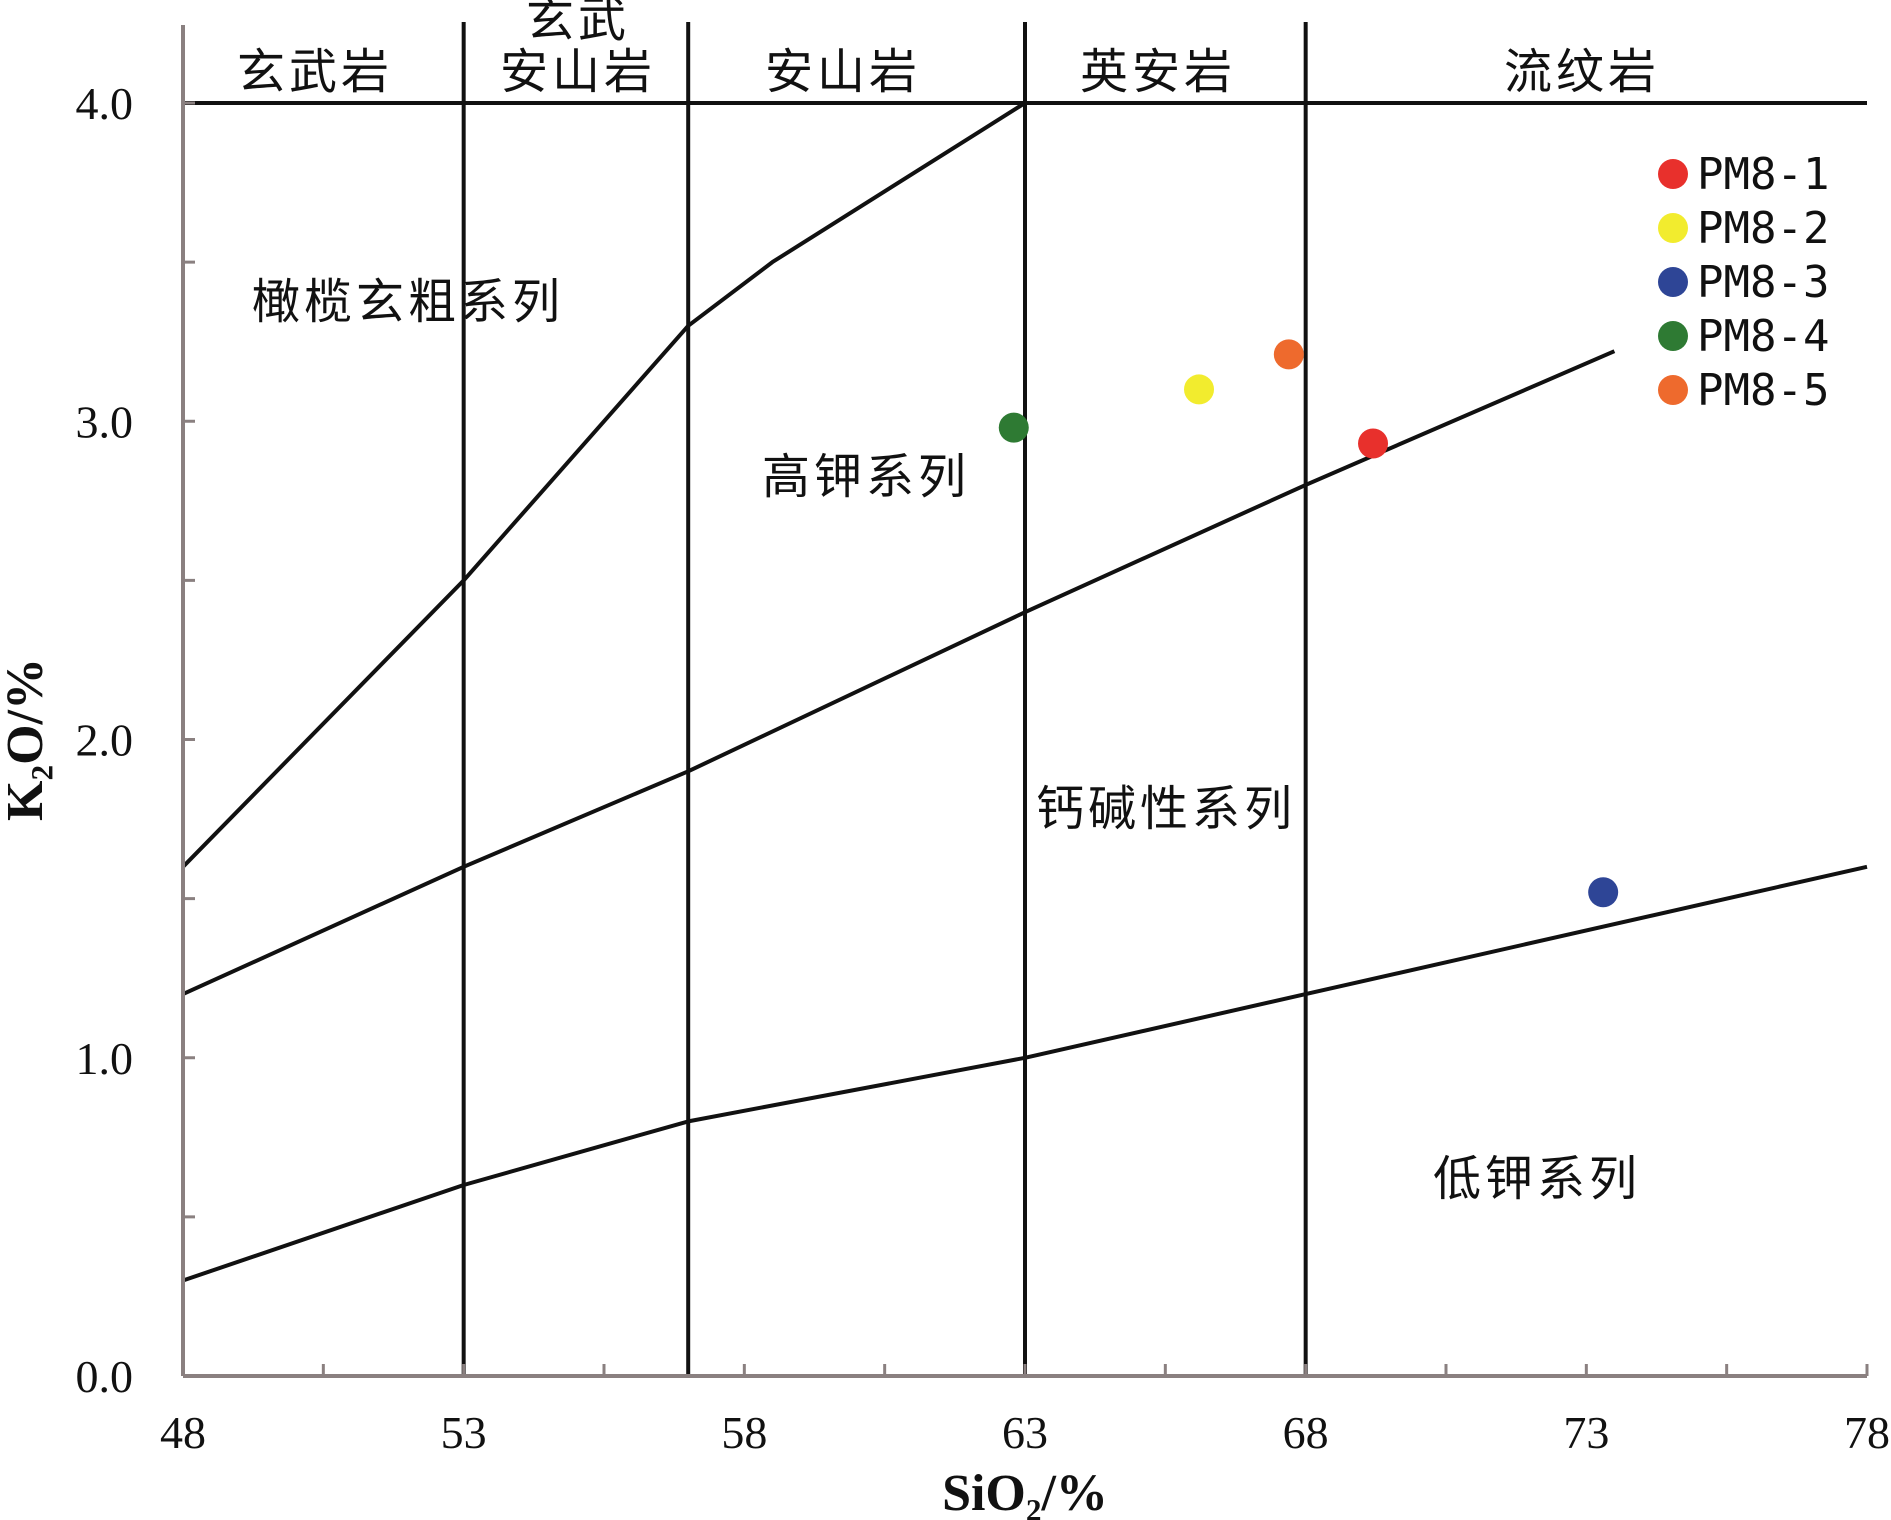  I want to click on legend-label: PM8-5, so click(1763, 390).